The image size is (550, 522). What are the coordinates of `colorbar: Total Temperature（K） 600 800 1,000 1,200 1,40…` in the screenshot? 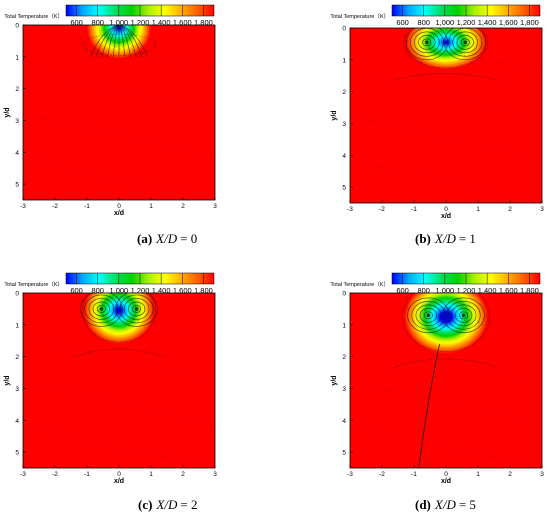 It's located at (109, 283).